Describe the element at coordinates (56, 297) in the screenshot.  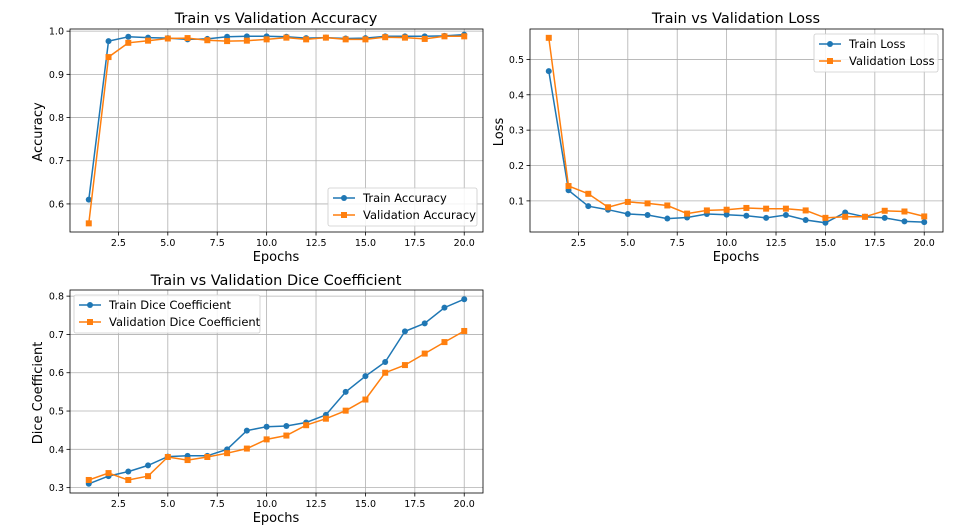
I see `dice-y-tick-label: 0.8` at that location.